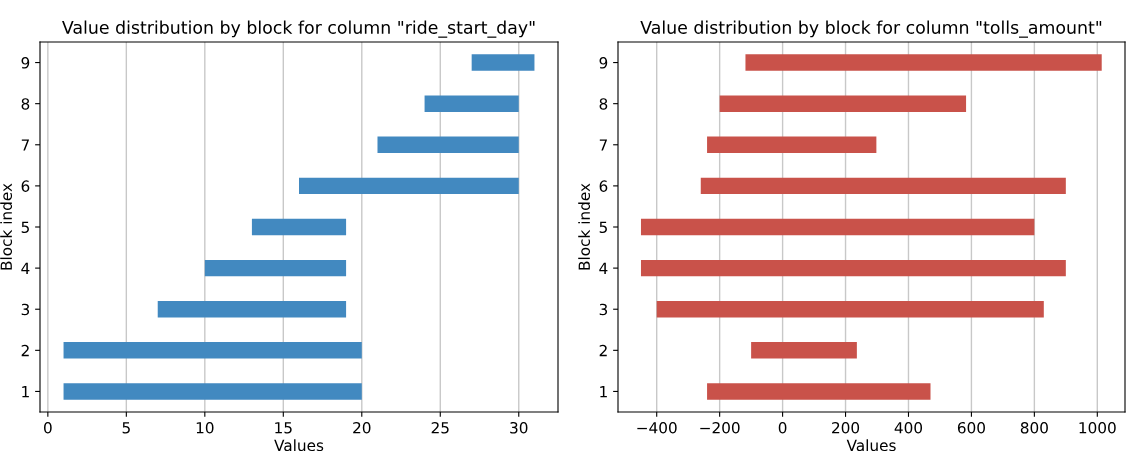 This screenshot has width=1129, height=456. Describe the element at coordinates (720, 427) in the screenshot. I see `x-tick-label: −200` at that location.